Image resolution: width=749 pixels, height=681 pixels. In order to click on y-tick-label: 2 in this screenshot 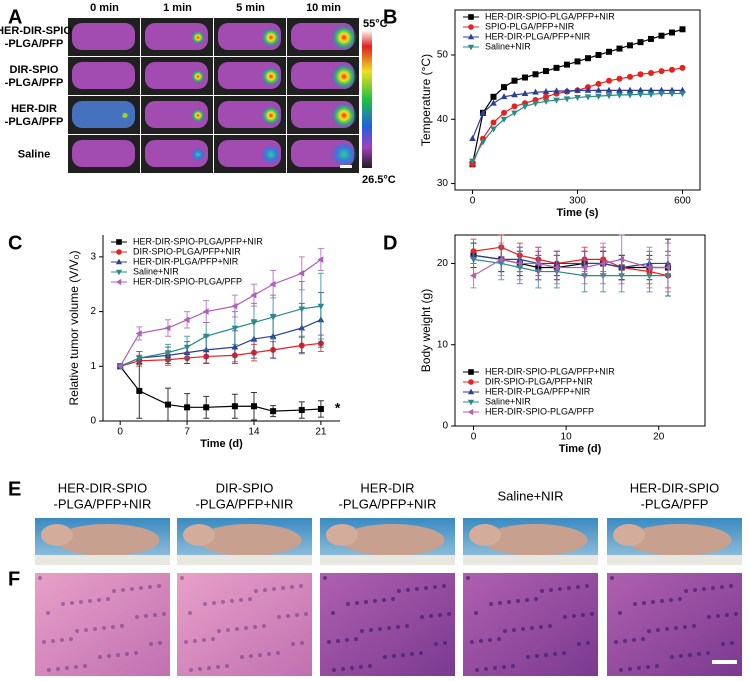, I will do `click(93, 311)`.